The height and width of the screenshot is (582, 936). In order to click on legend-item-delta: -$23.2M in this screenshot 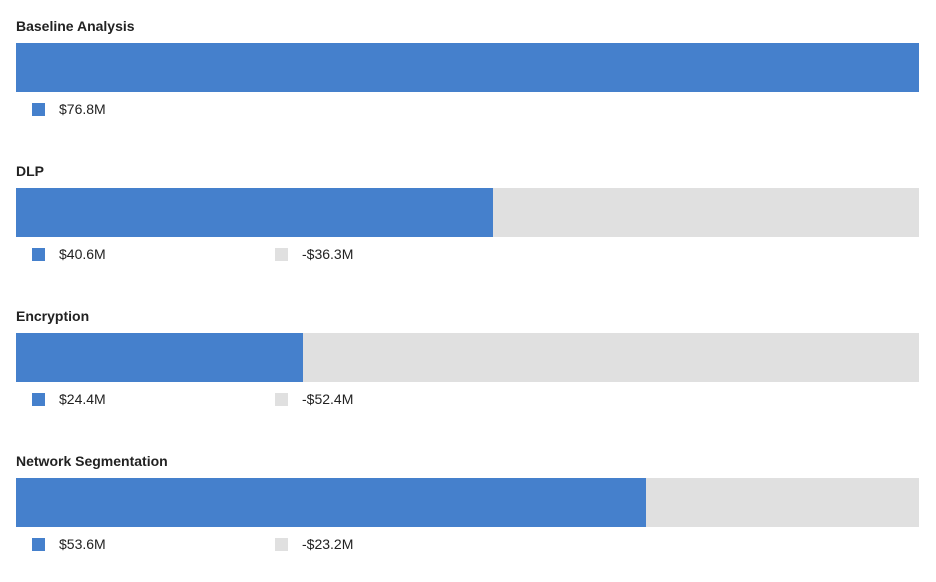, I will do `click(314, 544)`.